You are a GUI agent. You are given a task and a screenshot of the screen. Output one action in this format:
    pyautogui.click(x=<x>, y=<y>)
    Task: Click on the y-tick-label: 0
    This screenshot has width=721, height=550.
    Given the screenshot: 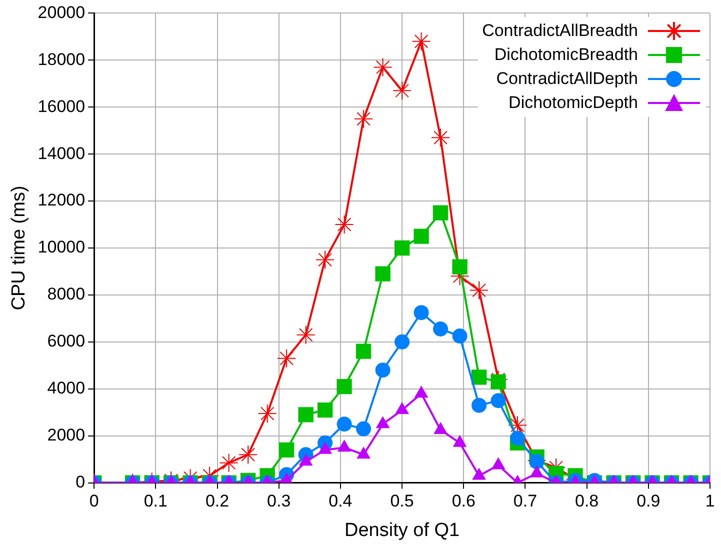 What is the action you would take?
    pyautogui.click(x=81, y=482)
    